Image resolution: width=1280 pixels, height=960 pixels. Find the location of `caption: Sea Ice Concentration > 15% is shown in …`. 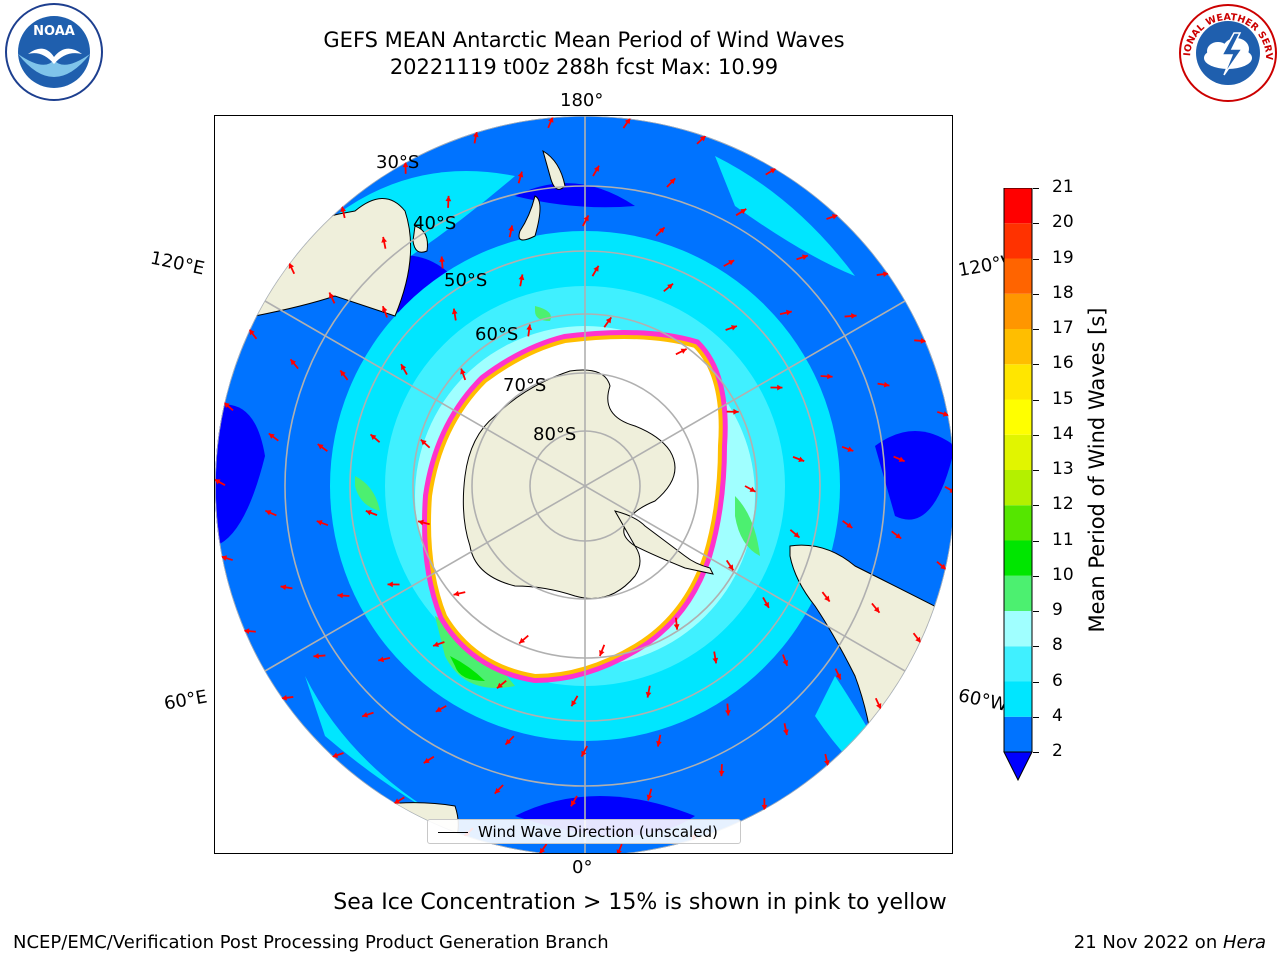

caption: Sea Ice Concentration > 15% is shown in … is located at coordinates (640, 902).